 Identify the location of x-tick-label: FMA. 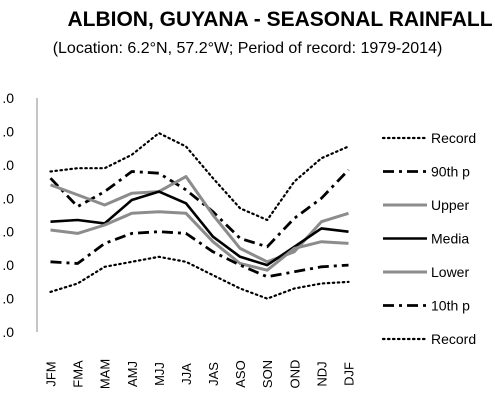
(78, 374).